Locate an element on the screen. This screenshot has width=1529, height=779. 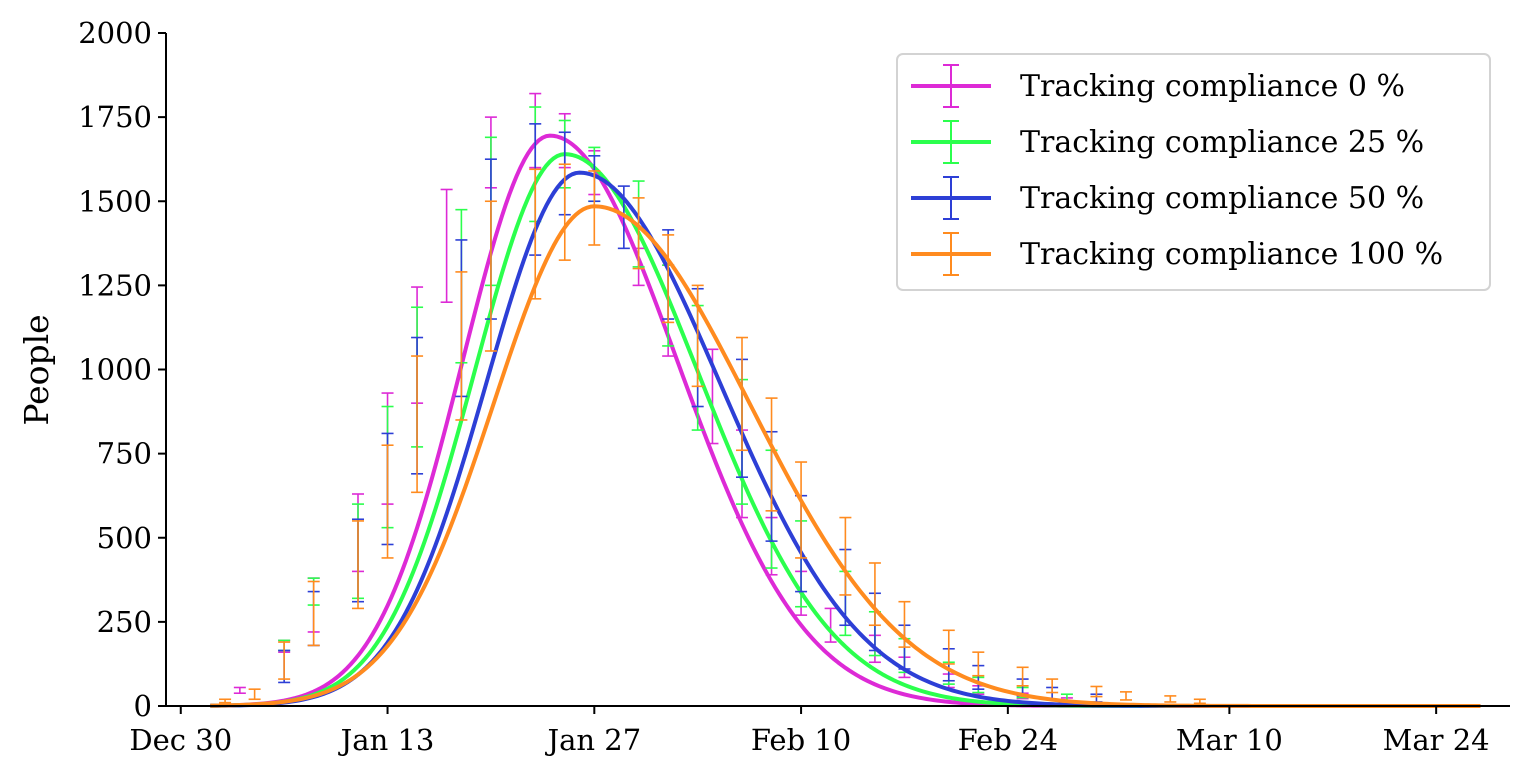
y-tick-label: 1250 is located at coordinates (115, 285).